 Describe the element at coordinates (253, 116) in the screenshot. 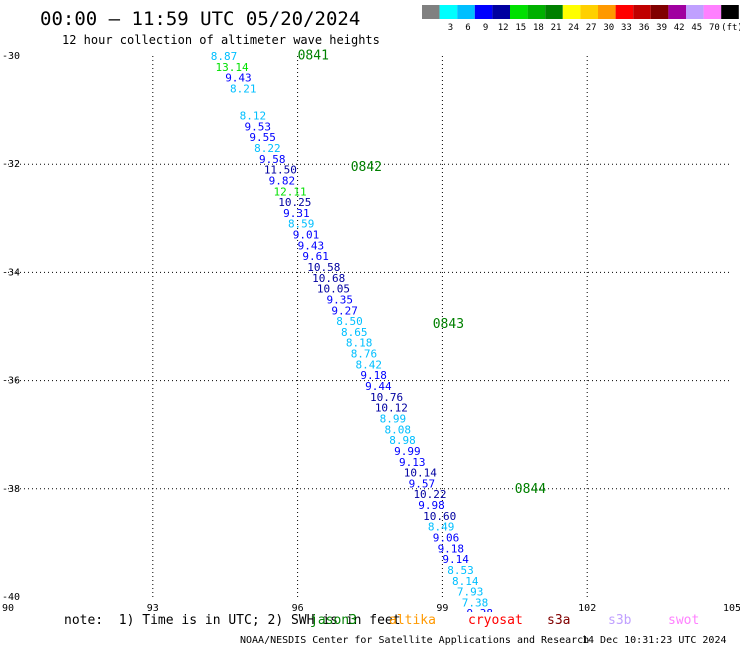

I see `data-point-label: 8.12` at that location.